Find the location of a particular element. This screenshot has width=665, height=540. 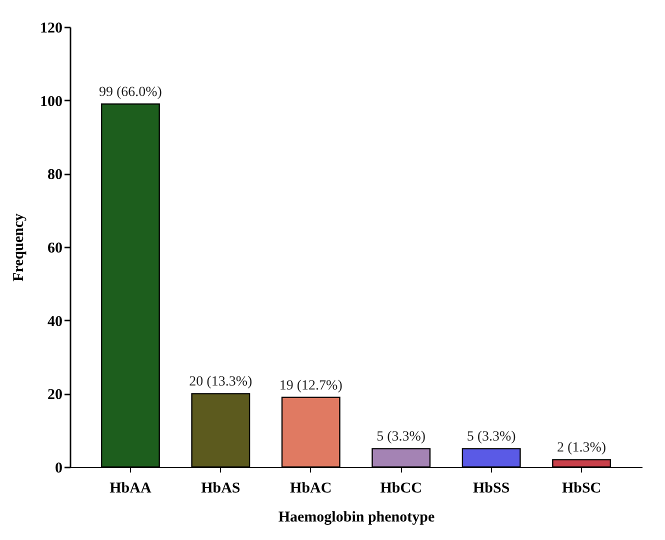

y-tick-label: 80 is located at coordinates (55, 175).